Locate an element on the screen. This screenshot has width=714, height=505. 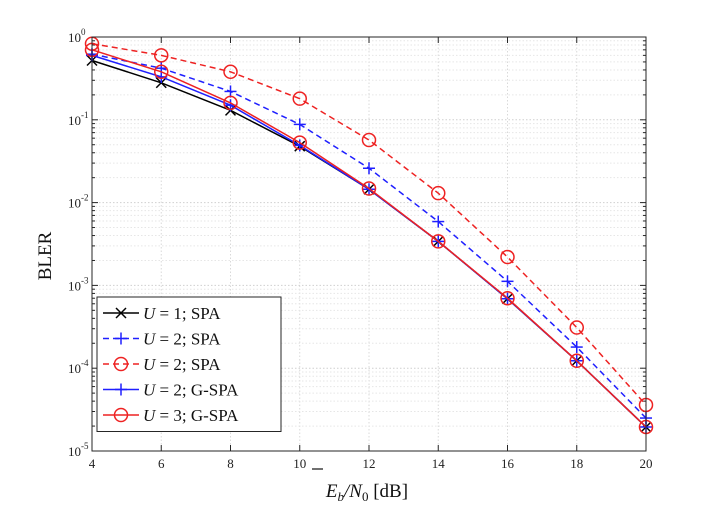
x-label-slash: /N is located at coordinates (353, 491).